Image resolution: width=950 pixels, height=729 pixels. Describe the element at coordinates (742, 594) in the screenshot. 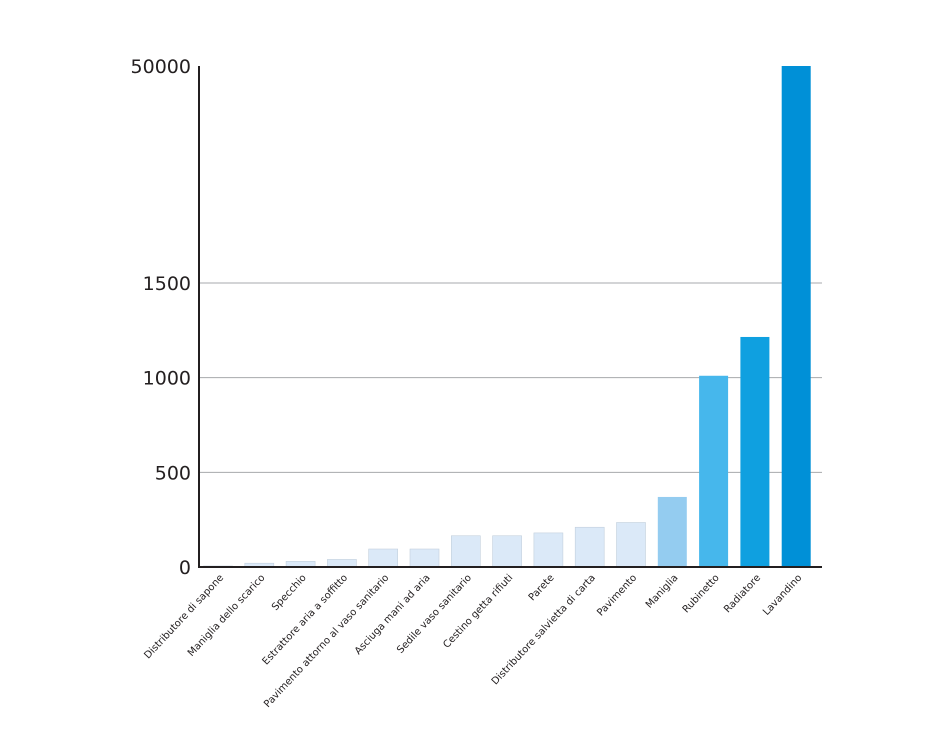

I see `x-tick-label: Radiatore` at that location.